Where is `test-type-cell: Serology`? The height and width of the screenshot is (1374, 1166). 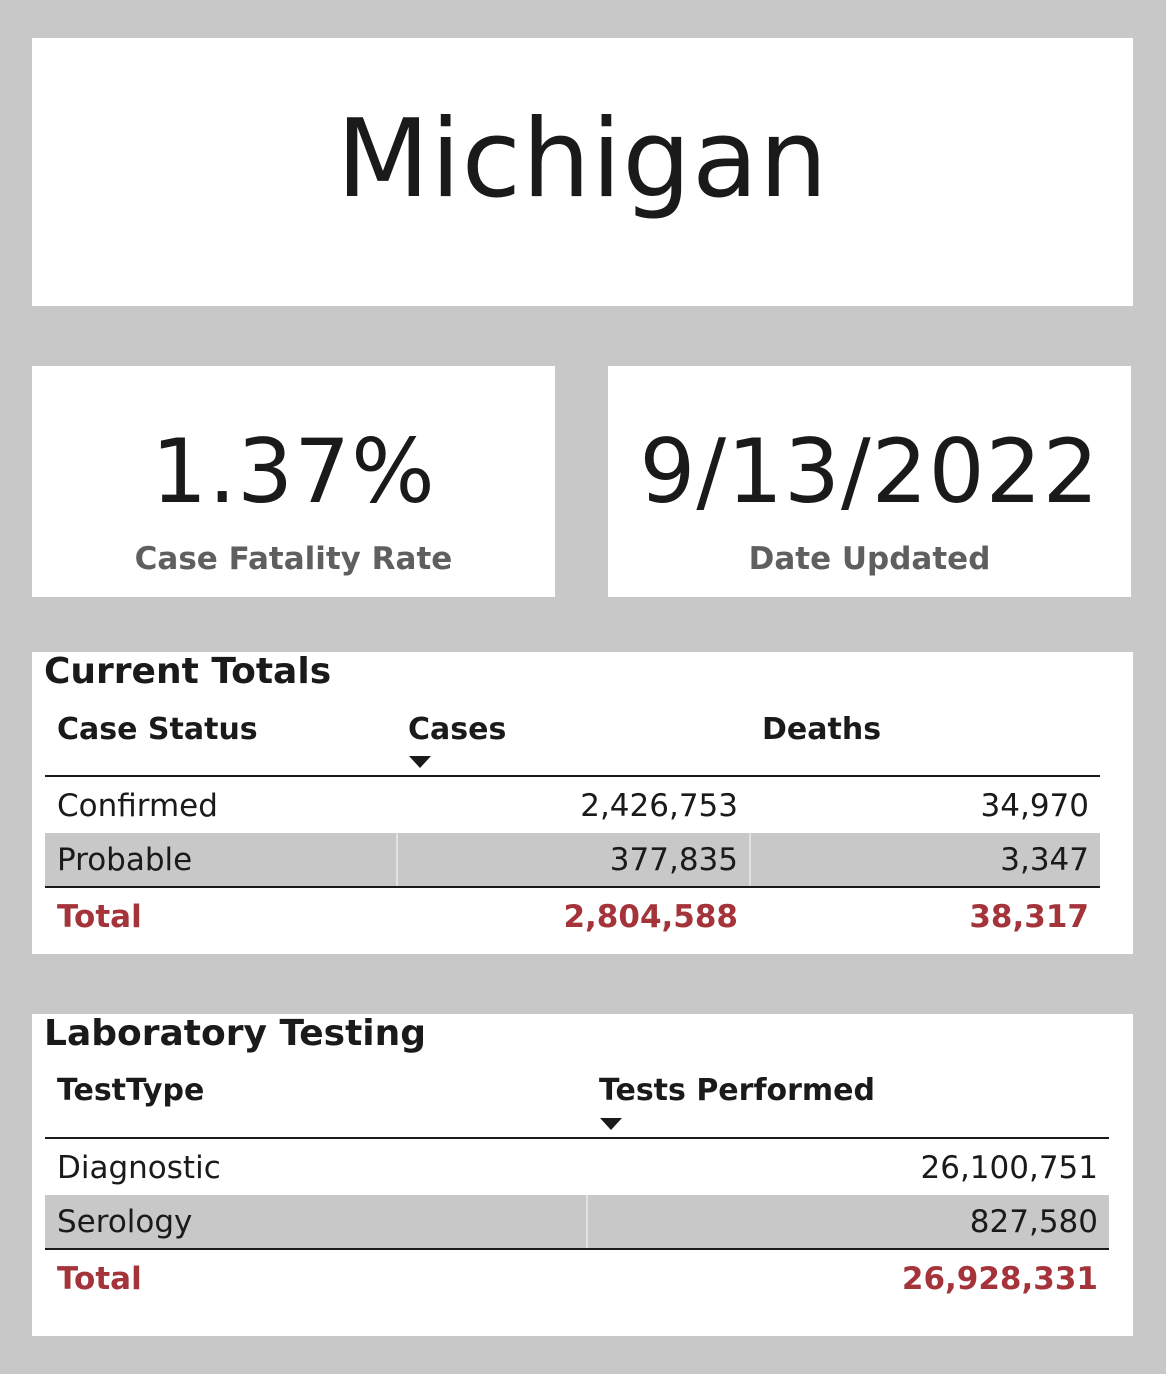 test-type-cell: Serology is located at coordinates (125, 1222).